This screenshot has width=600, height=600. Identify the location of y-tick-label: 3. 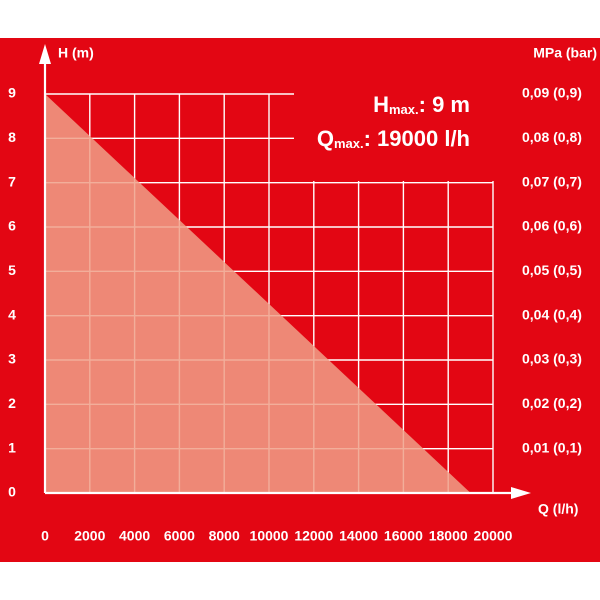
(12, 359).